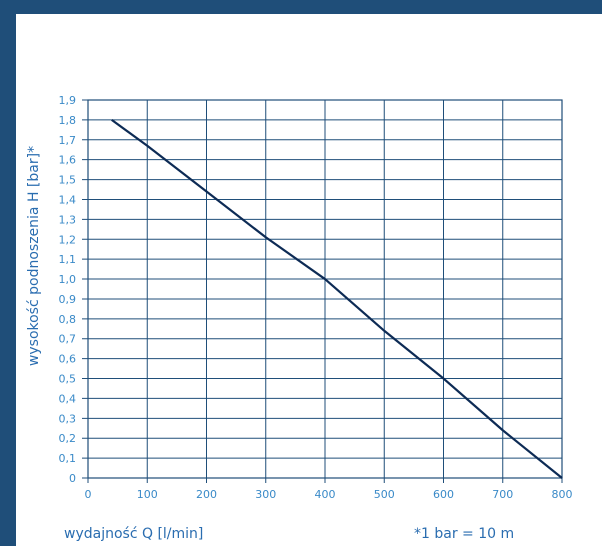 The height and width of the screenshot is (546, 602). Describe the element at coordinates (72, 478) in the screenshot. I see `y-tick-label: 0` at that location.